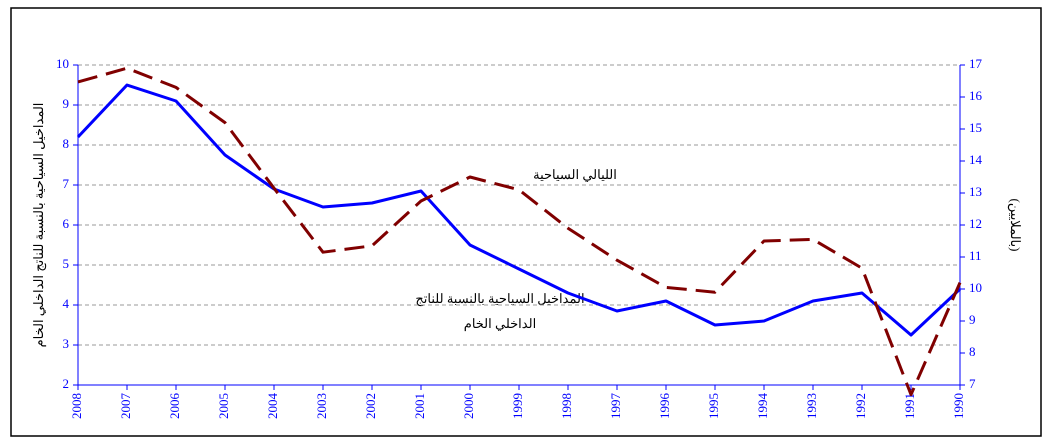  Describe the element at coordinates (66, 223) in the screenshot. I see `y-tick-label: 6` at that location.